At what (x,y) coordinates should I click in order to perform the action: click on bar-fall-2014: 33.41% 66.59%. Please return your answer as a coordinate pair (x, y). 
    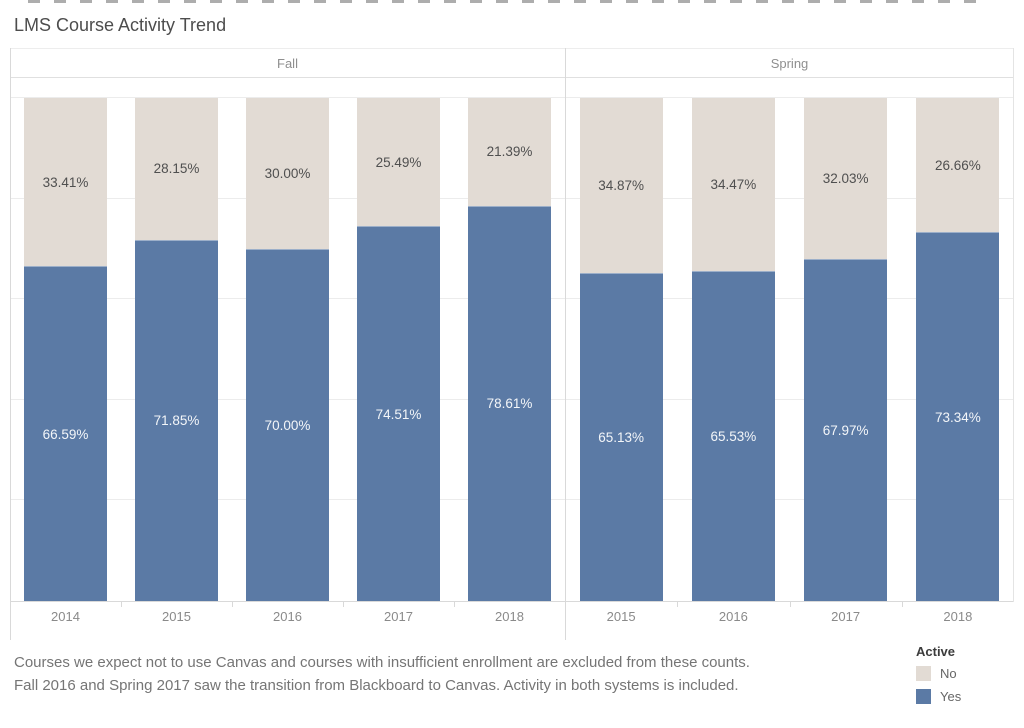
    Looking at the image, I should click on (65, 349).